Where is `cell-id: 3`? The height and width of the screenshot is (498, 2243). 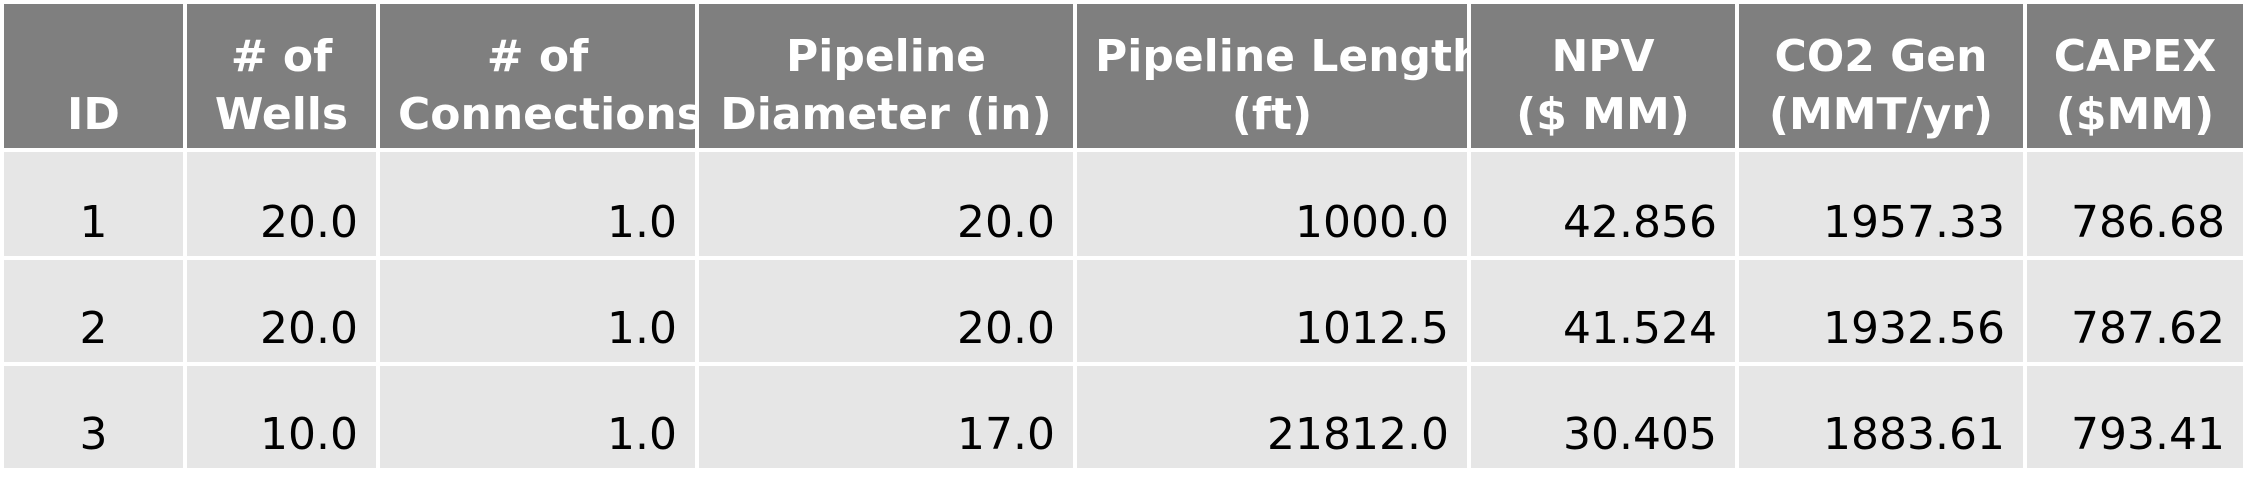 cell-id: 3 is located at coordinates (93, 417).